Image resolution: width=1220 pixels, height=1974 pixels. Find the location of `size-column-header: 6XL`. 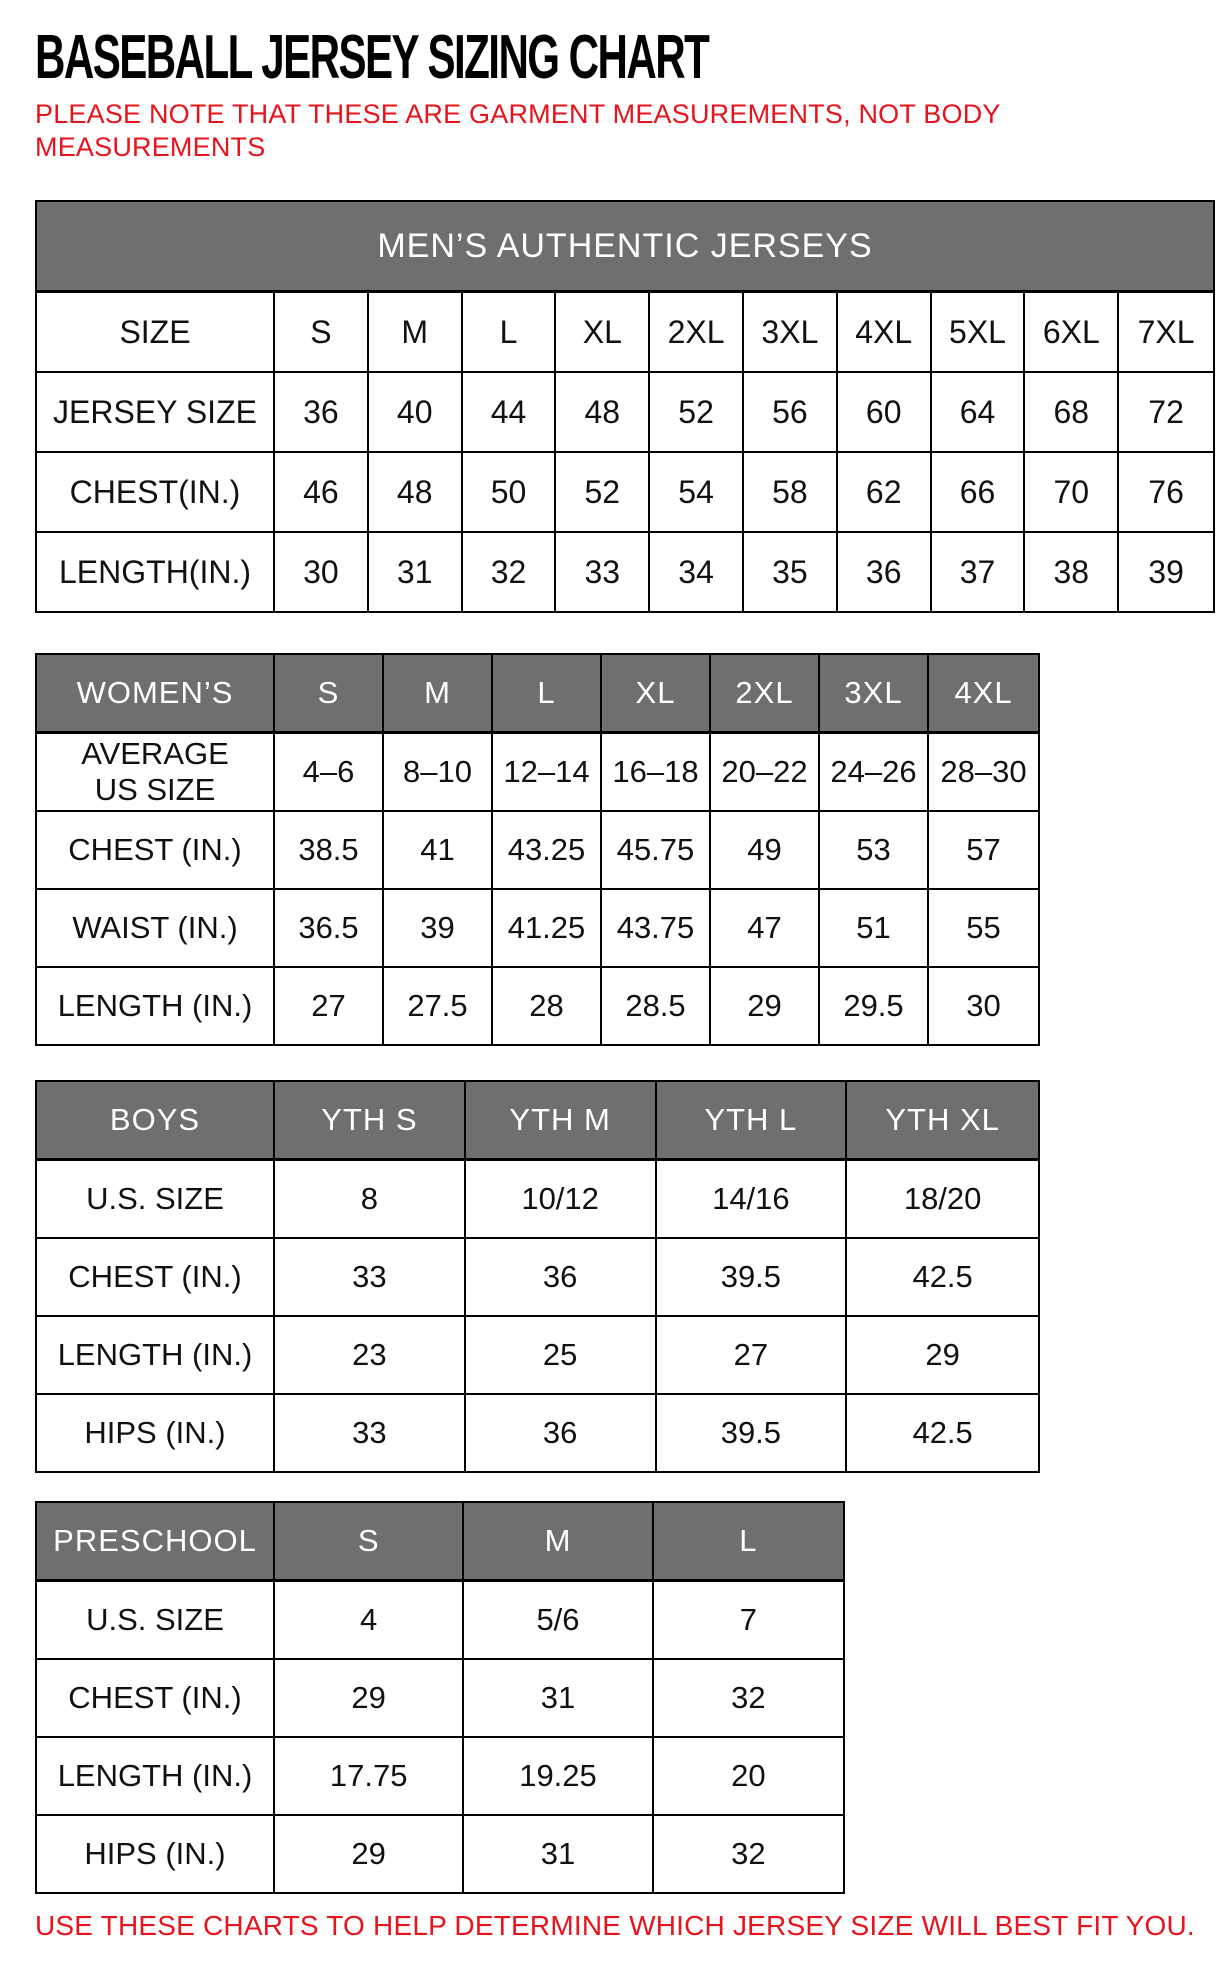

size-column-header: 6XL is located at coordinates (1072, 332).